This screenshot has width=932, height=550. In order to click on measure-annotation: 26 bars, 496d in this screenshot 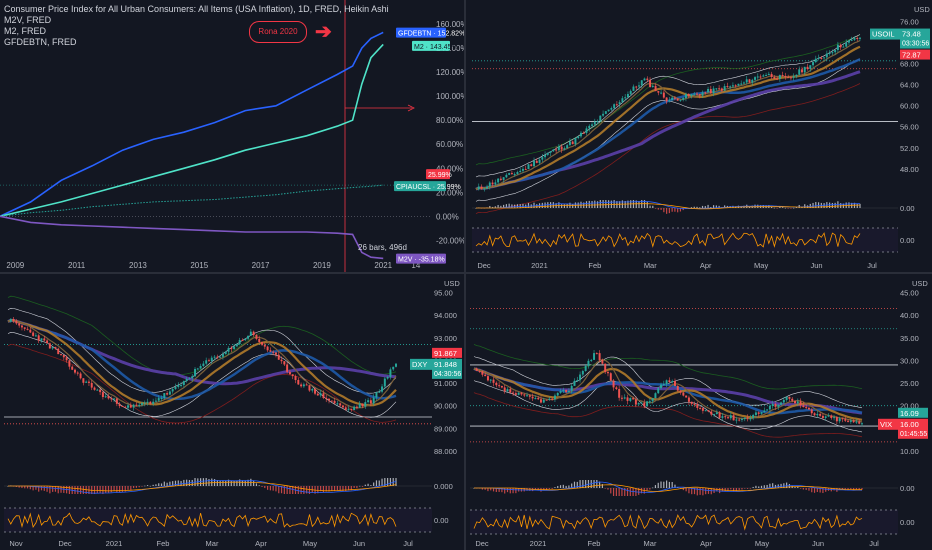, I will do `click(382, 247)`.